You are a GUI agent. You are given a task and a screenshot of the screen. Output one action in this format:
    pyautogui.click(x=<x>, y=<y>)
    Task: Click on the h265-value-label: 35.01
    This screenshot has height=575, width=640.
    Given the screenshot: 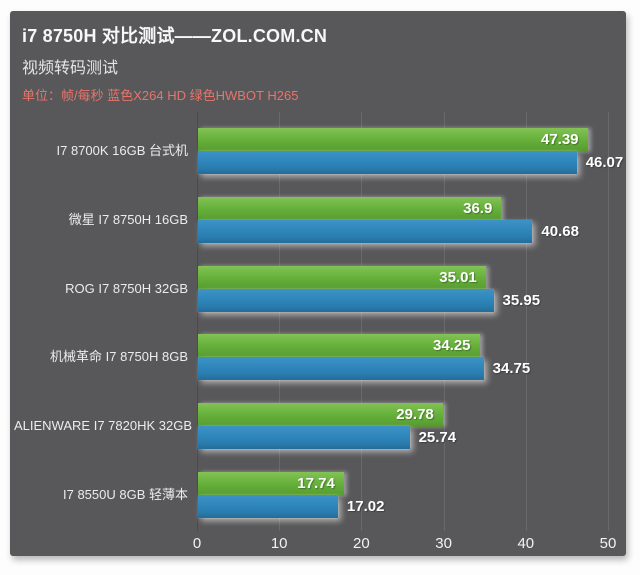 What is the action you would take?
    pyautogui.click(x=458, y=277)
    